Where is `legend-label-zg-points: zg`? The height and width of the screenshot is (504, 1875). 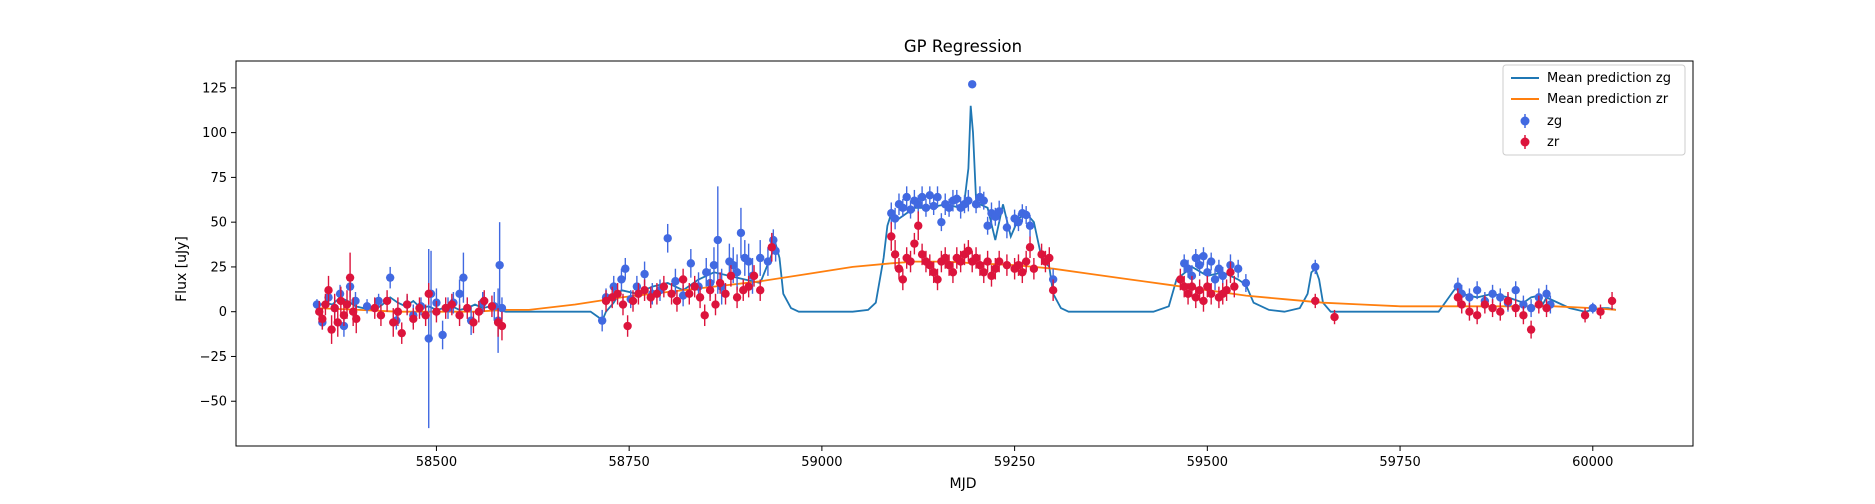 legend-label-zg-points: zg is located at coordinates (1554, 121).